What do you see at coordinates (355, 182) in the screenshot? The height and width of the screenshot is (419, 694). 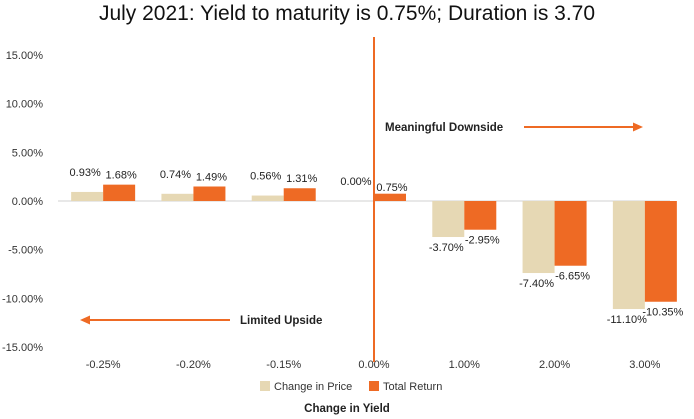 I see `data-label-change-in-price: 0.00%` at bounding box center [355, 182].